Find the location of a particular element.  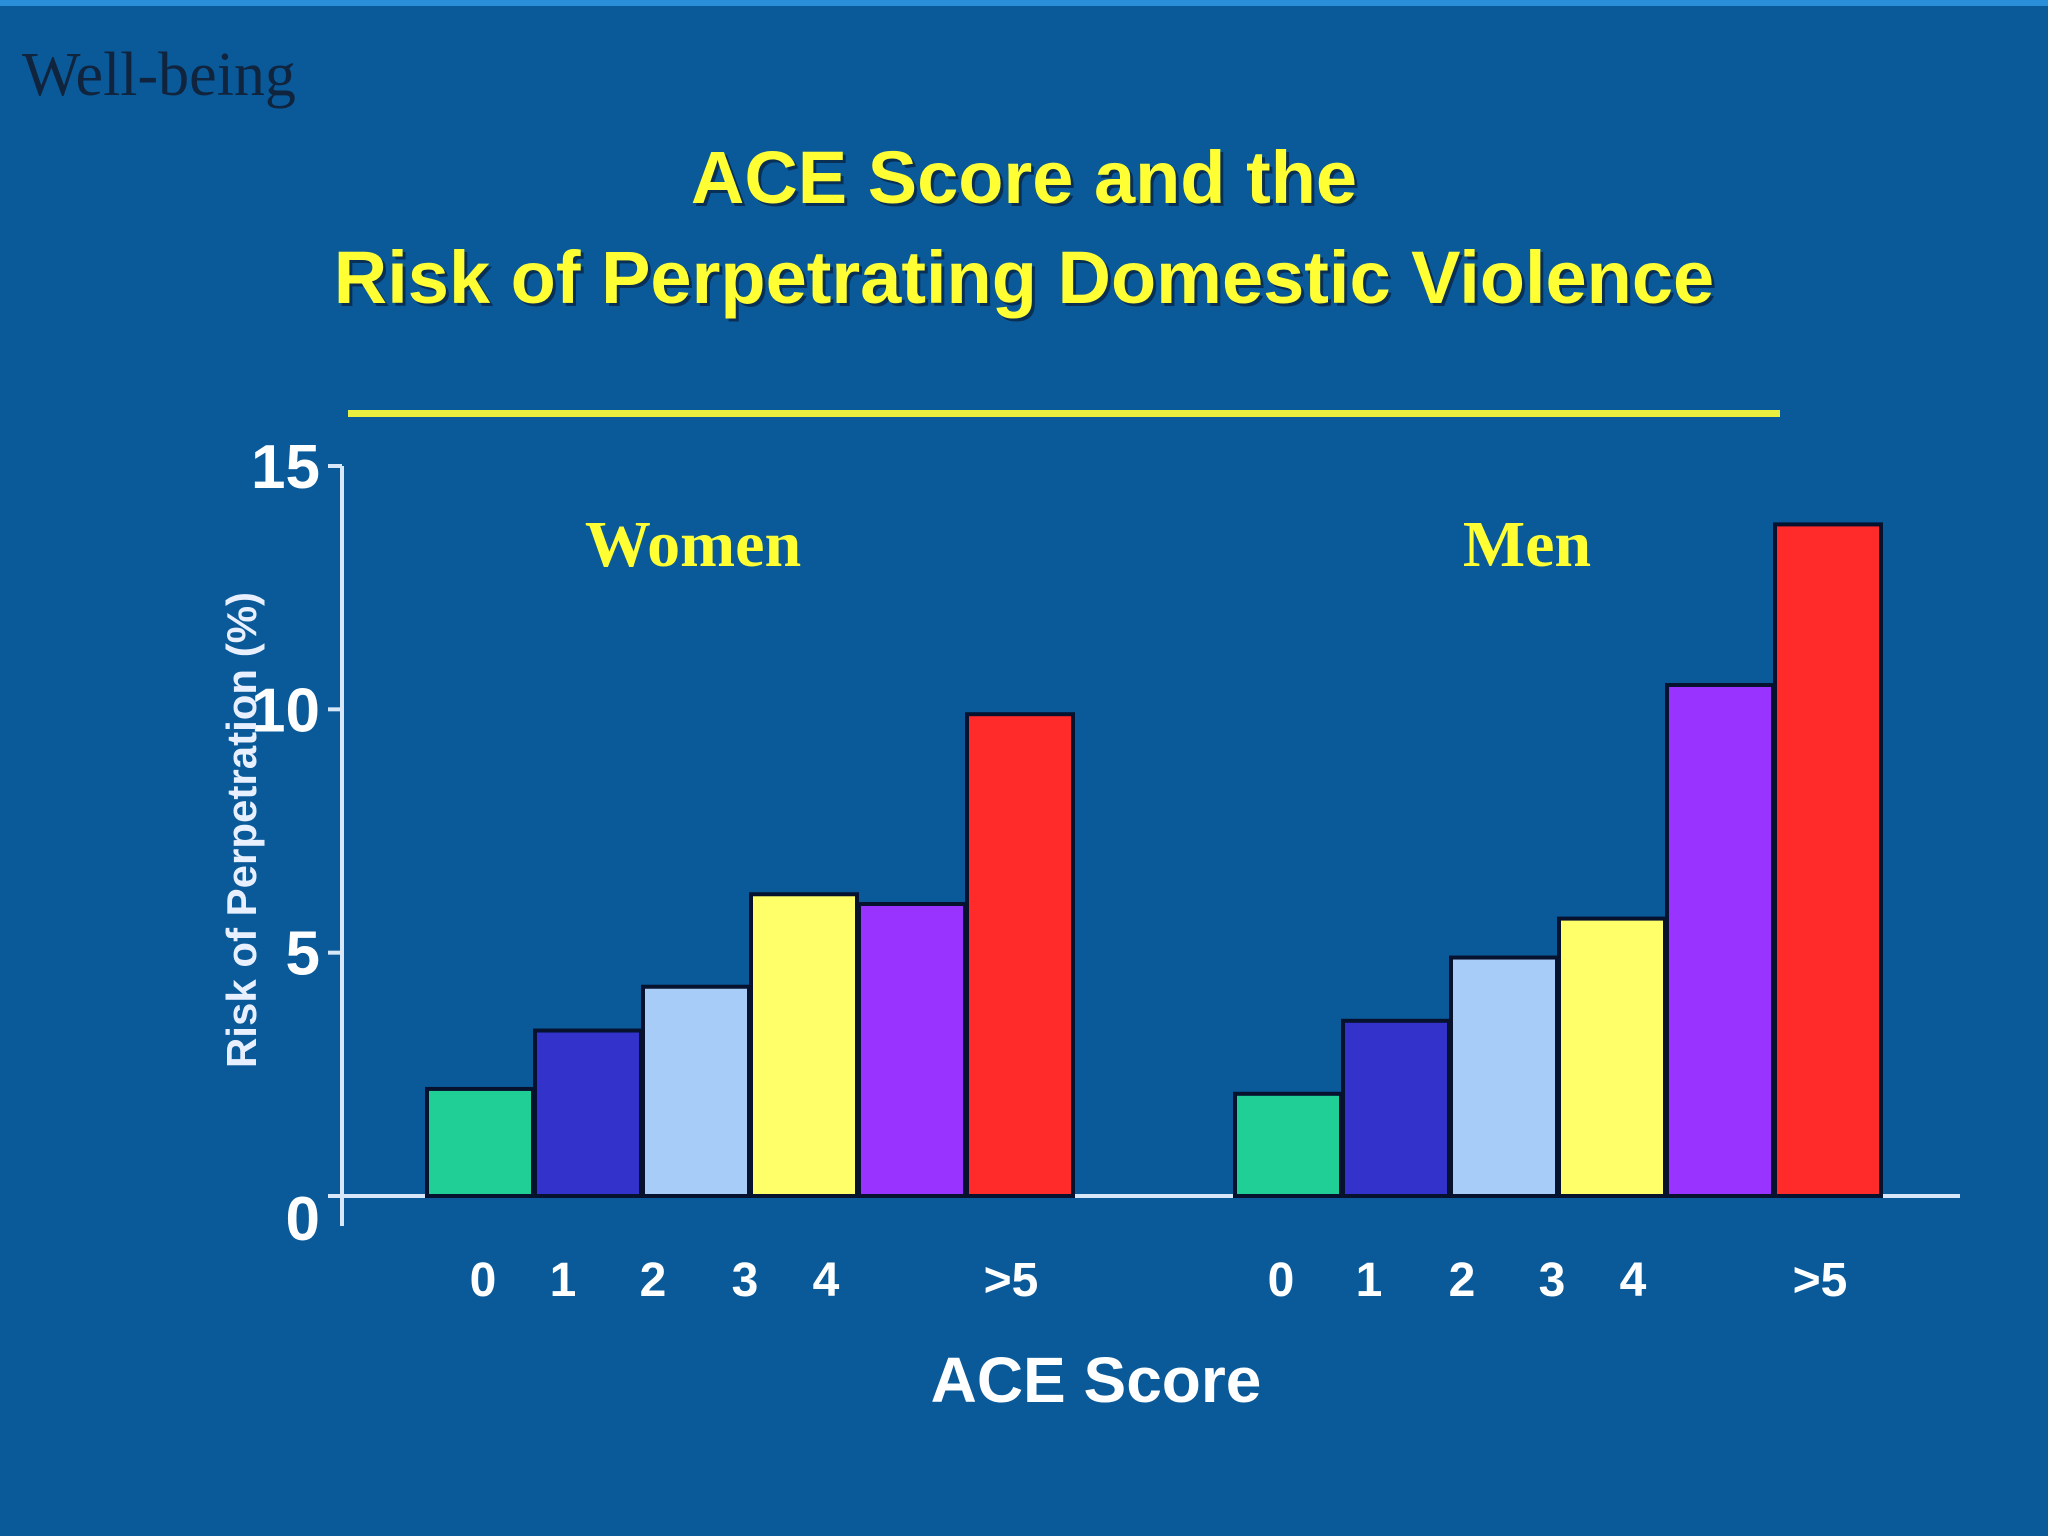

y-tick-label: 15 is located at coordinates (285, 467).